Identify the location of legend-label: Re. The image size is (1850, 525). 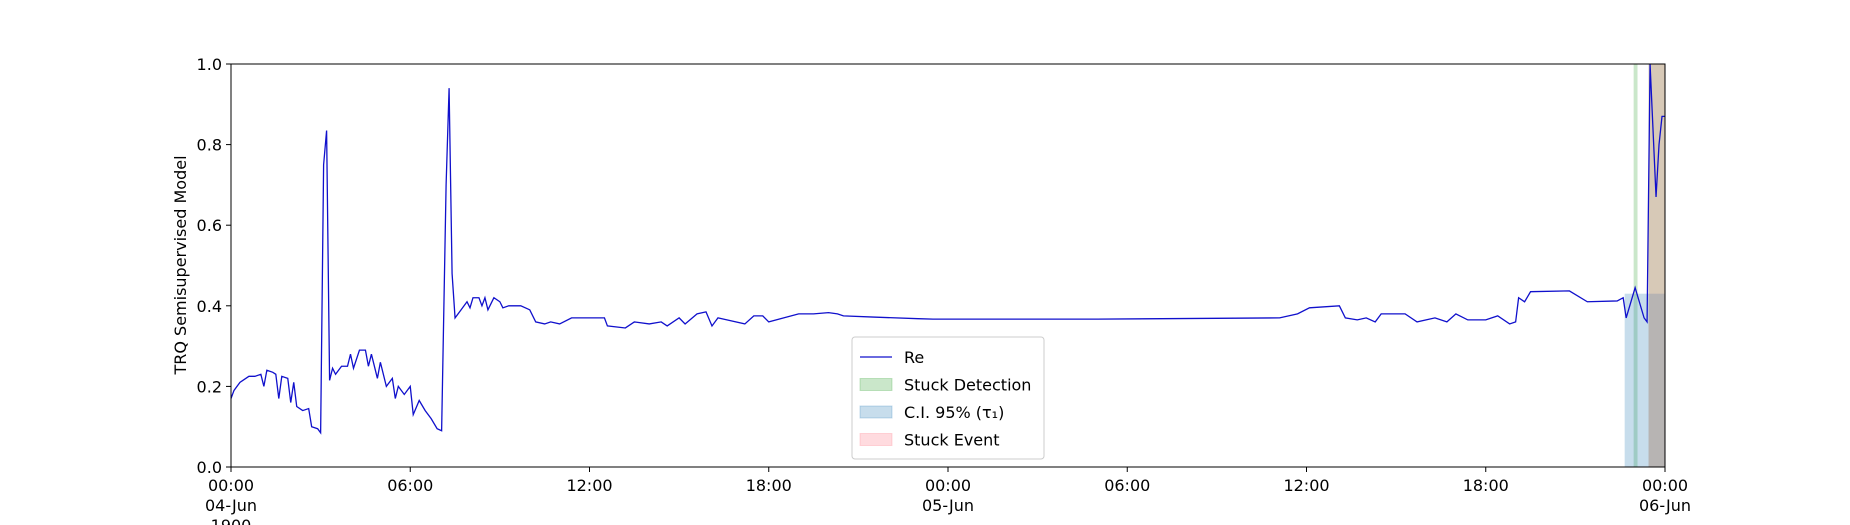
(914, 357).